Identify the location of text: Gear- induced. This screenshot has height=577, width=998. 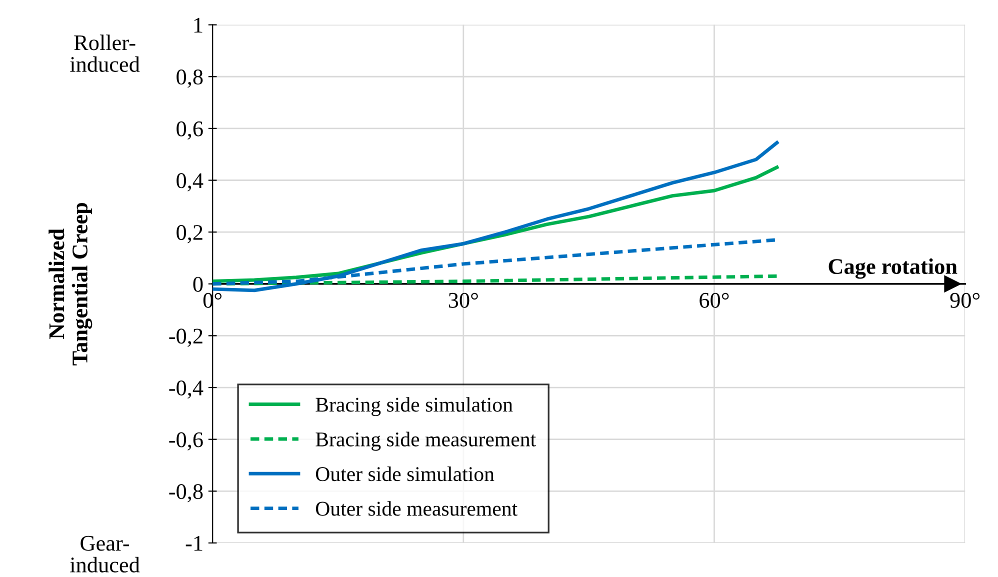
(105, 554).